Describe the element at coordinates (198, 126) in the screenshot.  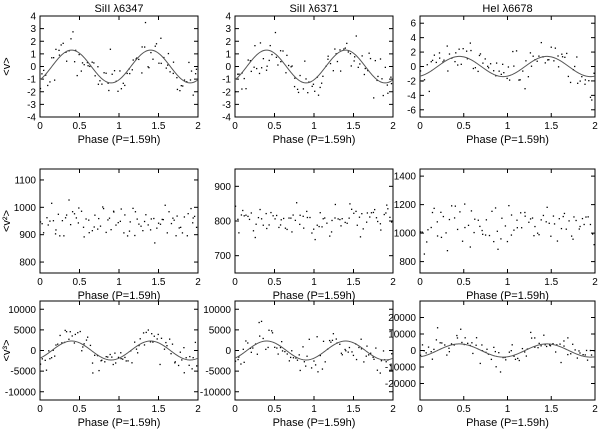
I see `x-tick-label: 2` at that location.